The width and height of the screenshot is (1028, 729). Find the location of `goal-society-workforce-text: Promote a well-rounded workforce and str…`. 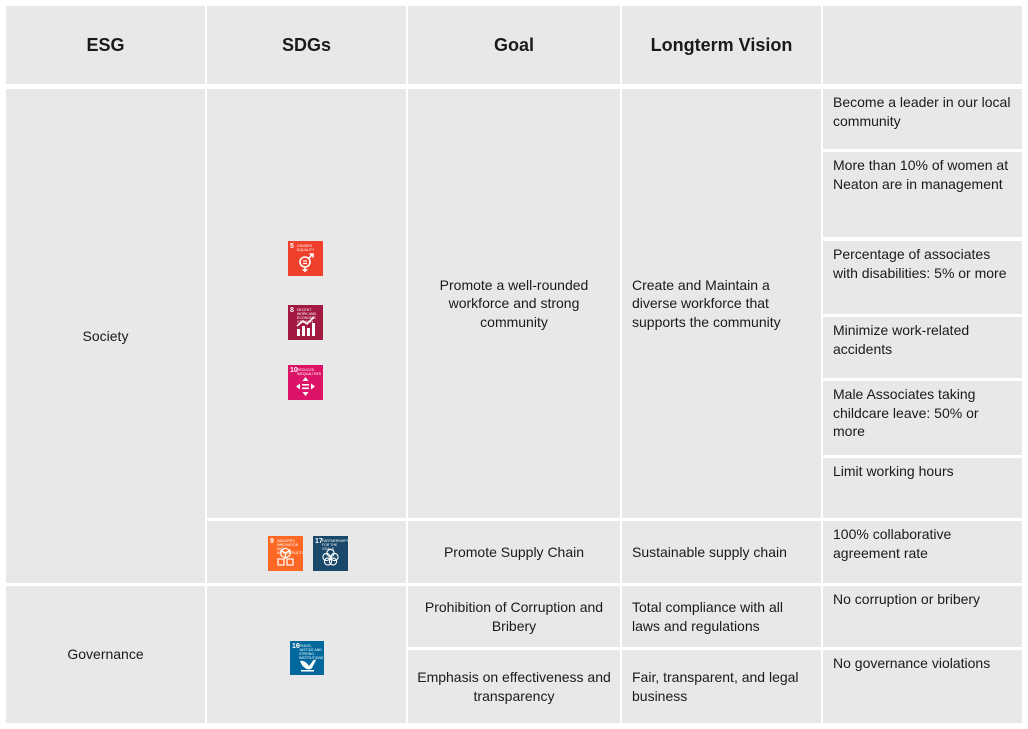

goal-society-workforce-text: Promote a well-rounded workforce and str… is located at coordinates (514, 303).